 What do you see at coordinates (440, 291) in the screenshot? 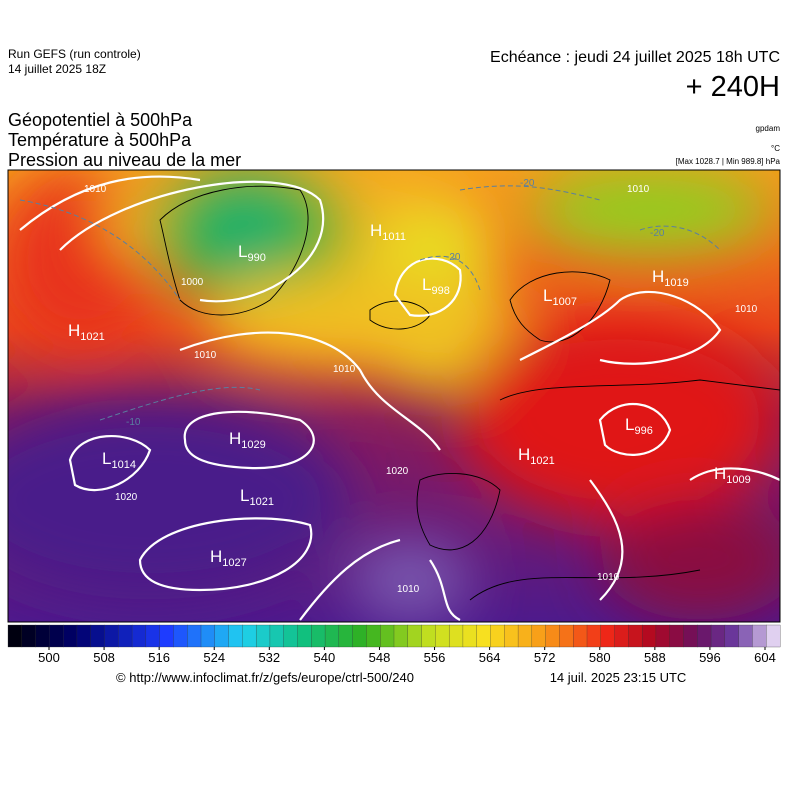
I see `center-value: 998` at bounding box center [440, 291].